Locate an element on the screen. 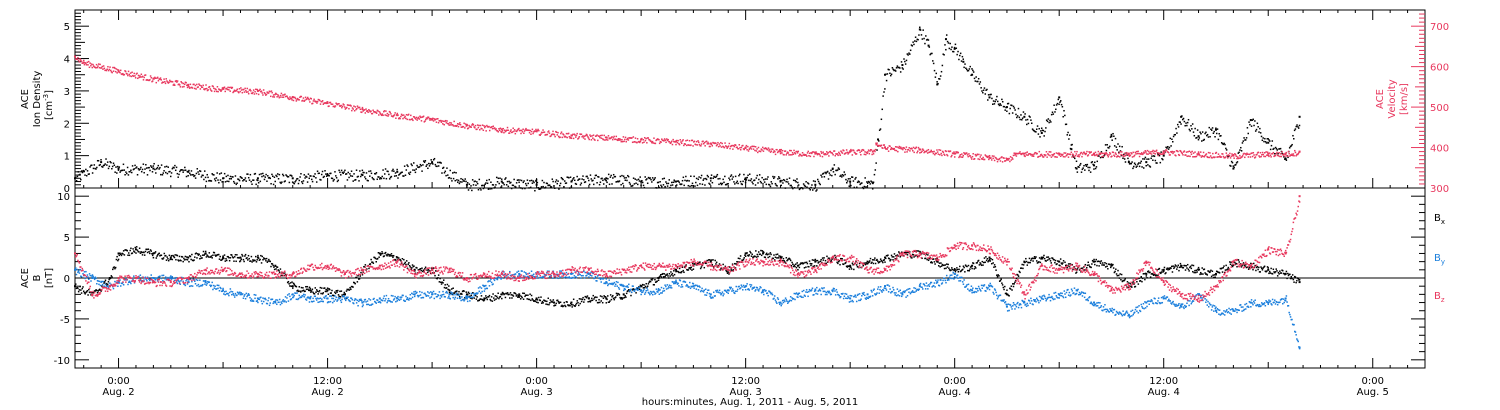 Image resolution: width=1500 pixels, height=410 pixels. b-tick-label: 10 is located at coordinates (63, 197).